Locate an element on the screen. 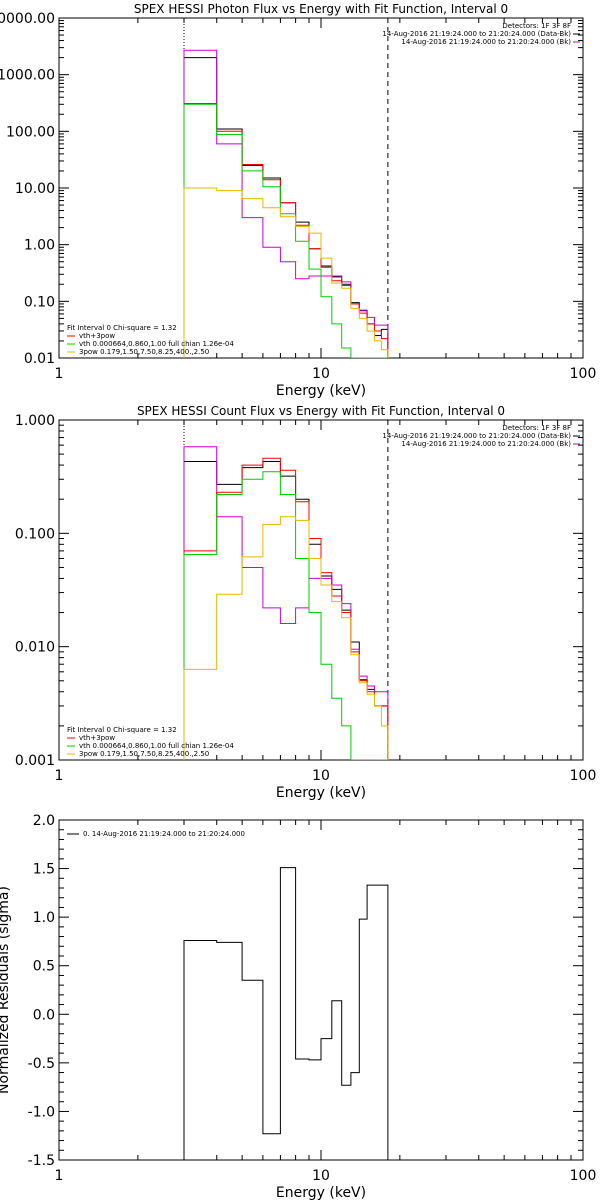 The height and width of the screenshot is (1200, 600). y-tick-label: 0.10 is located at coordinates (39, 302).